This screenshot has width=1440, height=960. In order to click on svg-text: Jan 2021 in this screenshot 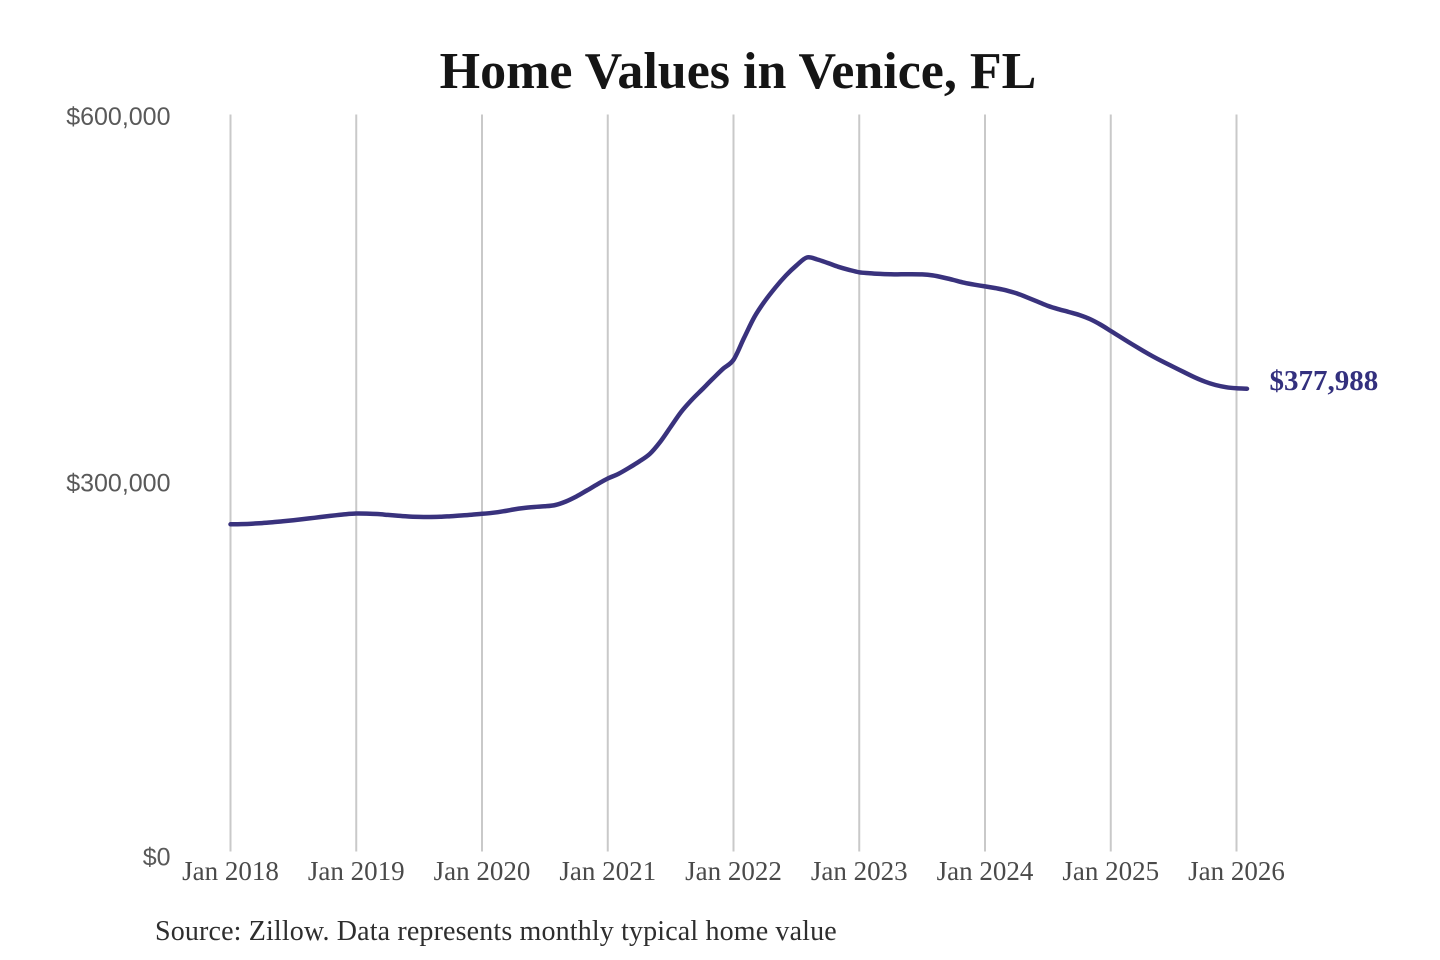, I will do `click(607, 871)`.